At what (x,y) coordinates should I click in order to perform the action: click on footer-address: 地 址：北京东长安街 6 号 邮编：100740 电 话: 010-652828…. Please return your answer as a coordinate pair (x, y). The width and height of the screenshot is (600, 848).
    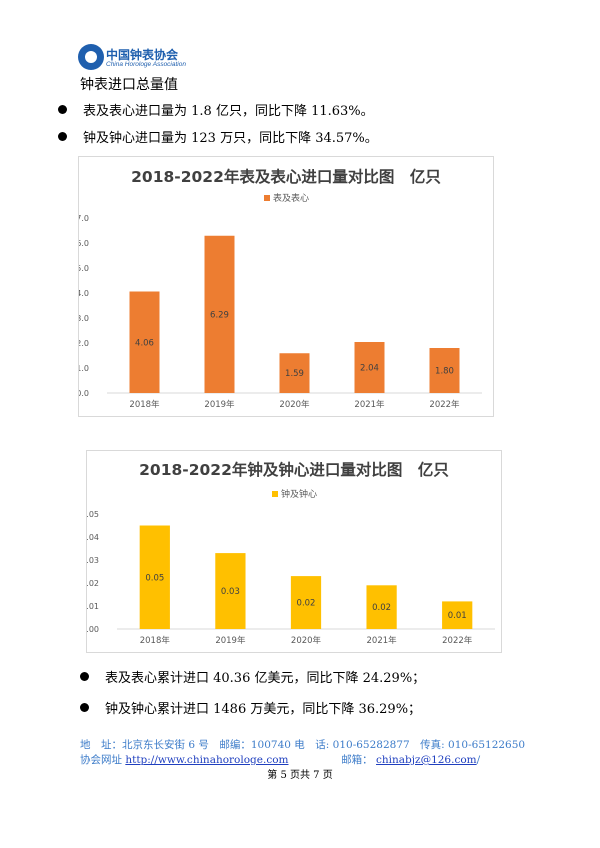
    Looking at the image, I should click on (303, 745).